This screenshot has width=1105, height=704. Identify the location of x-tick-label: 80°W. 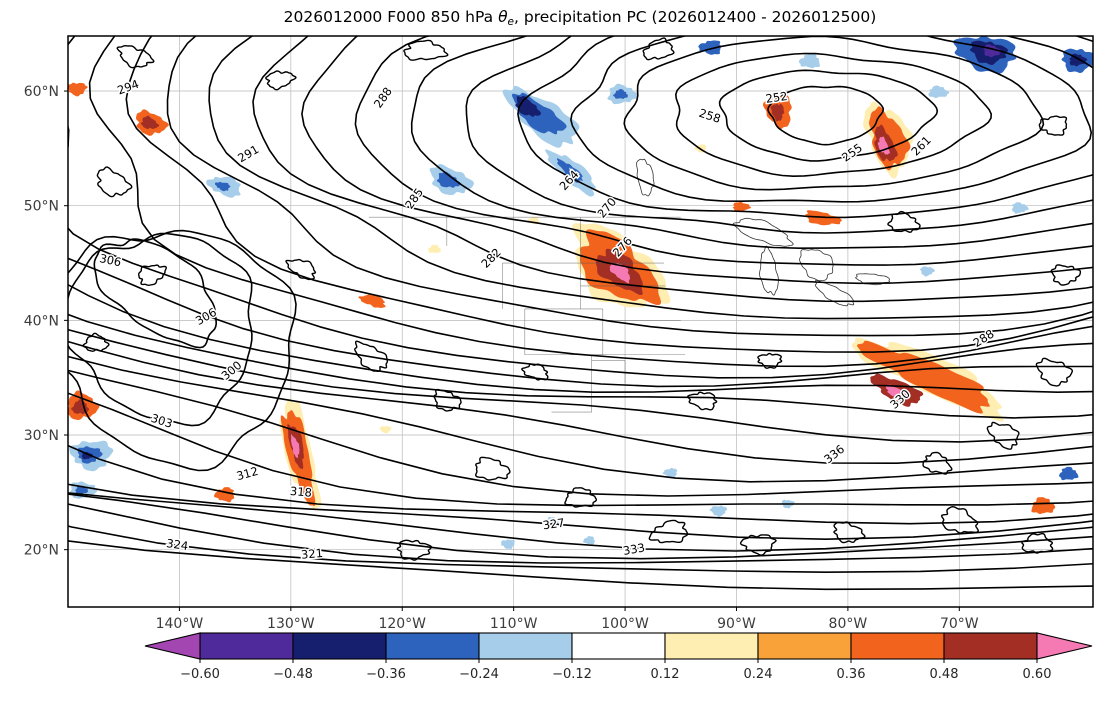
(848, 624).